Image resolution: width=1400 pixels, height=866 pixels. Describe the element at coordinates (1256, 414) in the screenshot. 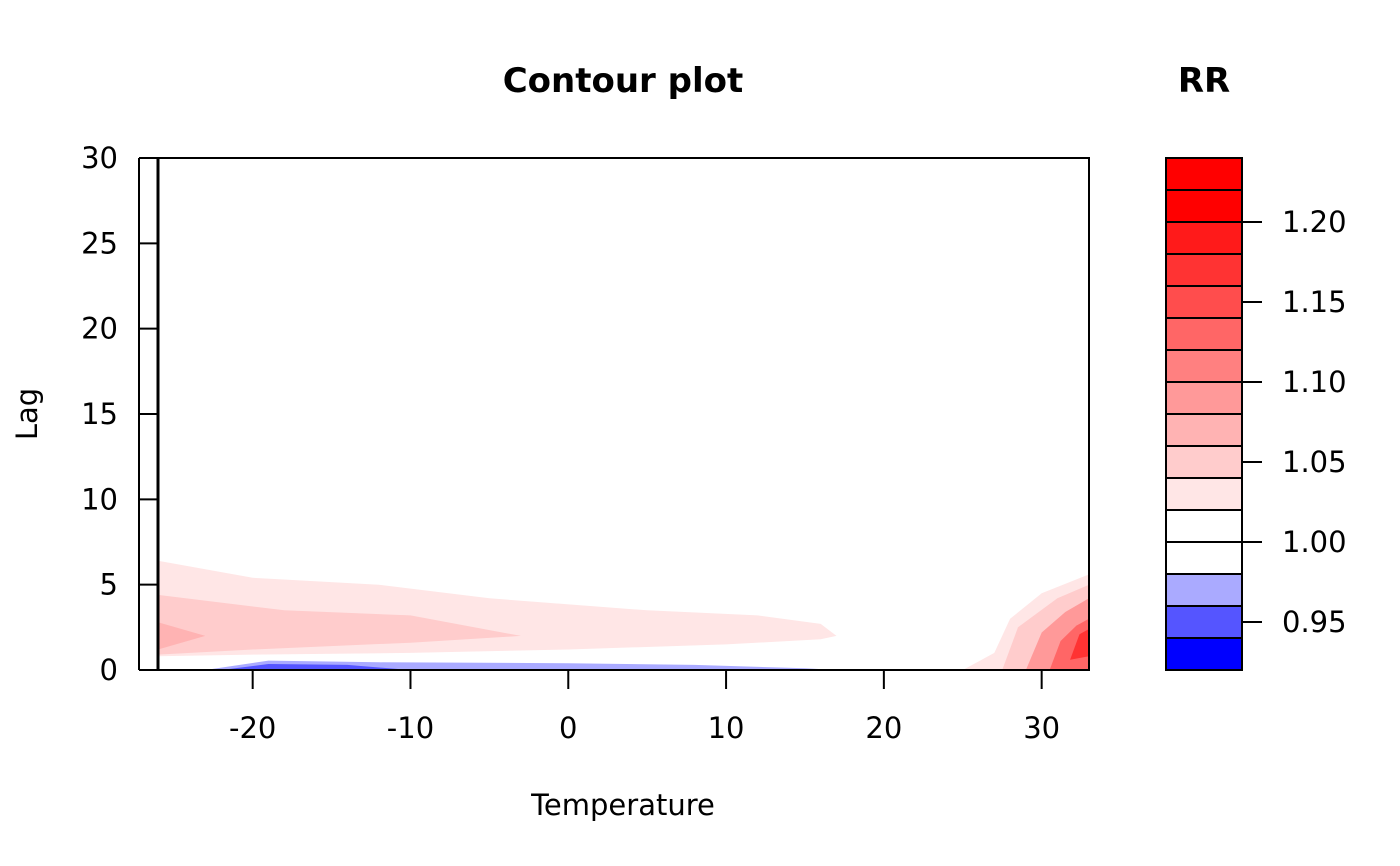

I see `color-legend: 0.95 1.00 1.05 1.10 1.15 1.20` at that location.